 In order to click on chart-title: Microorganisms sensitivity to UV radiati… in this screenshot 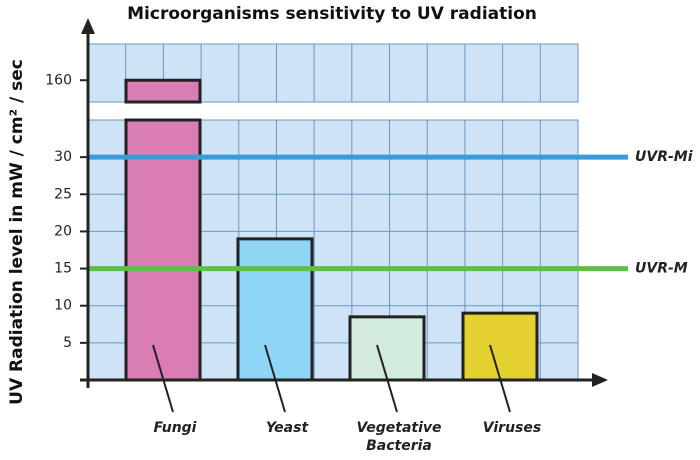, I will do `click(332, 14)`.